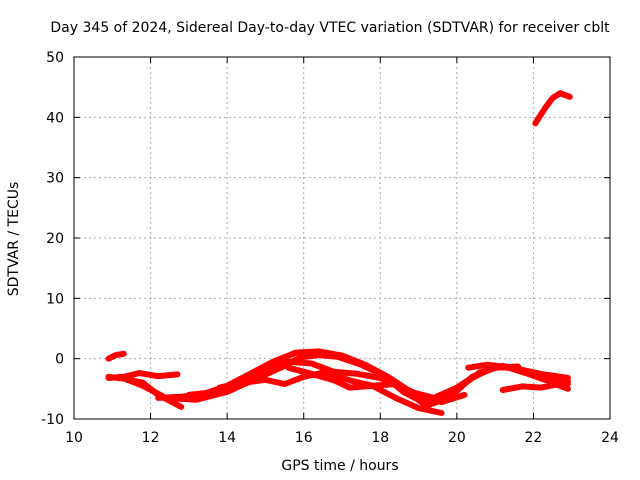  I want to click on y-tick-label: -10, so click(52, 420).